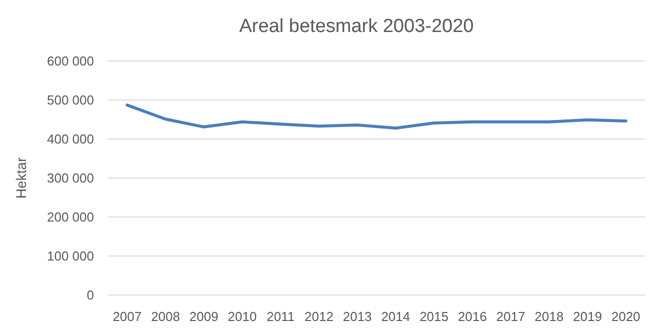  Describe the element at coordinates (70, 178) in the screenshot. I see `y-tick-label: 300 000` at that location.